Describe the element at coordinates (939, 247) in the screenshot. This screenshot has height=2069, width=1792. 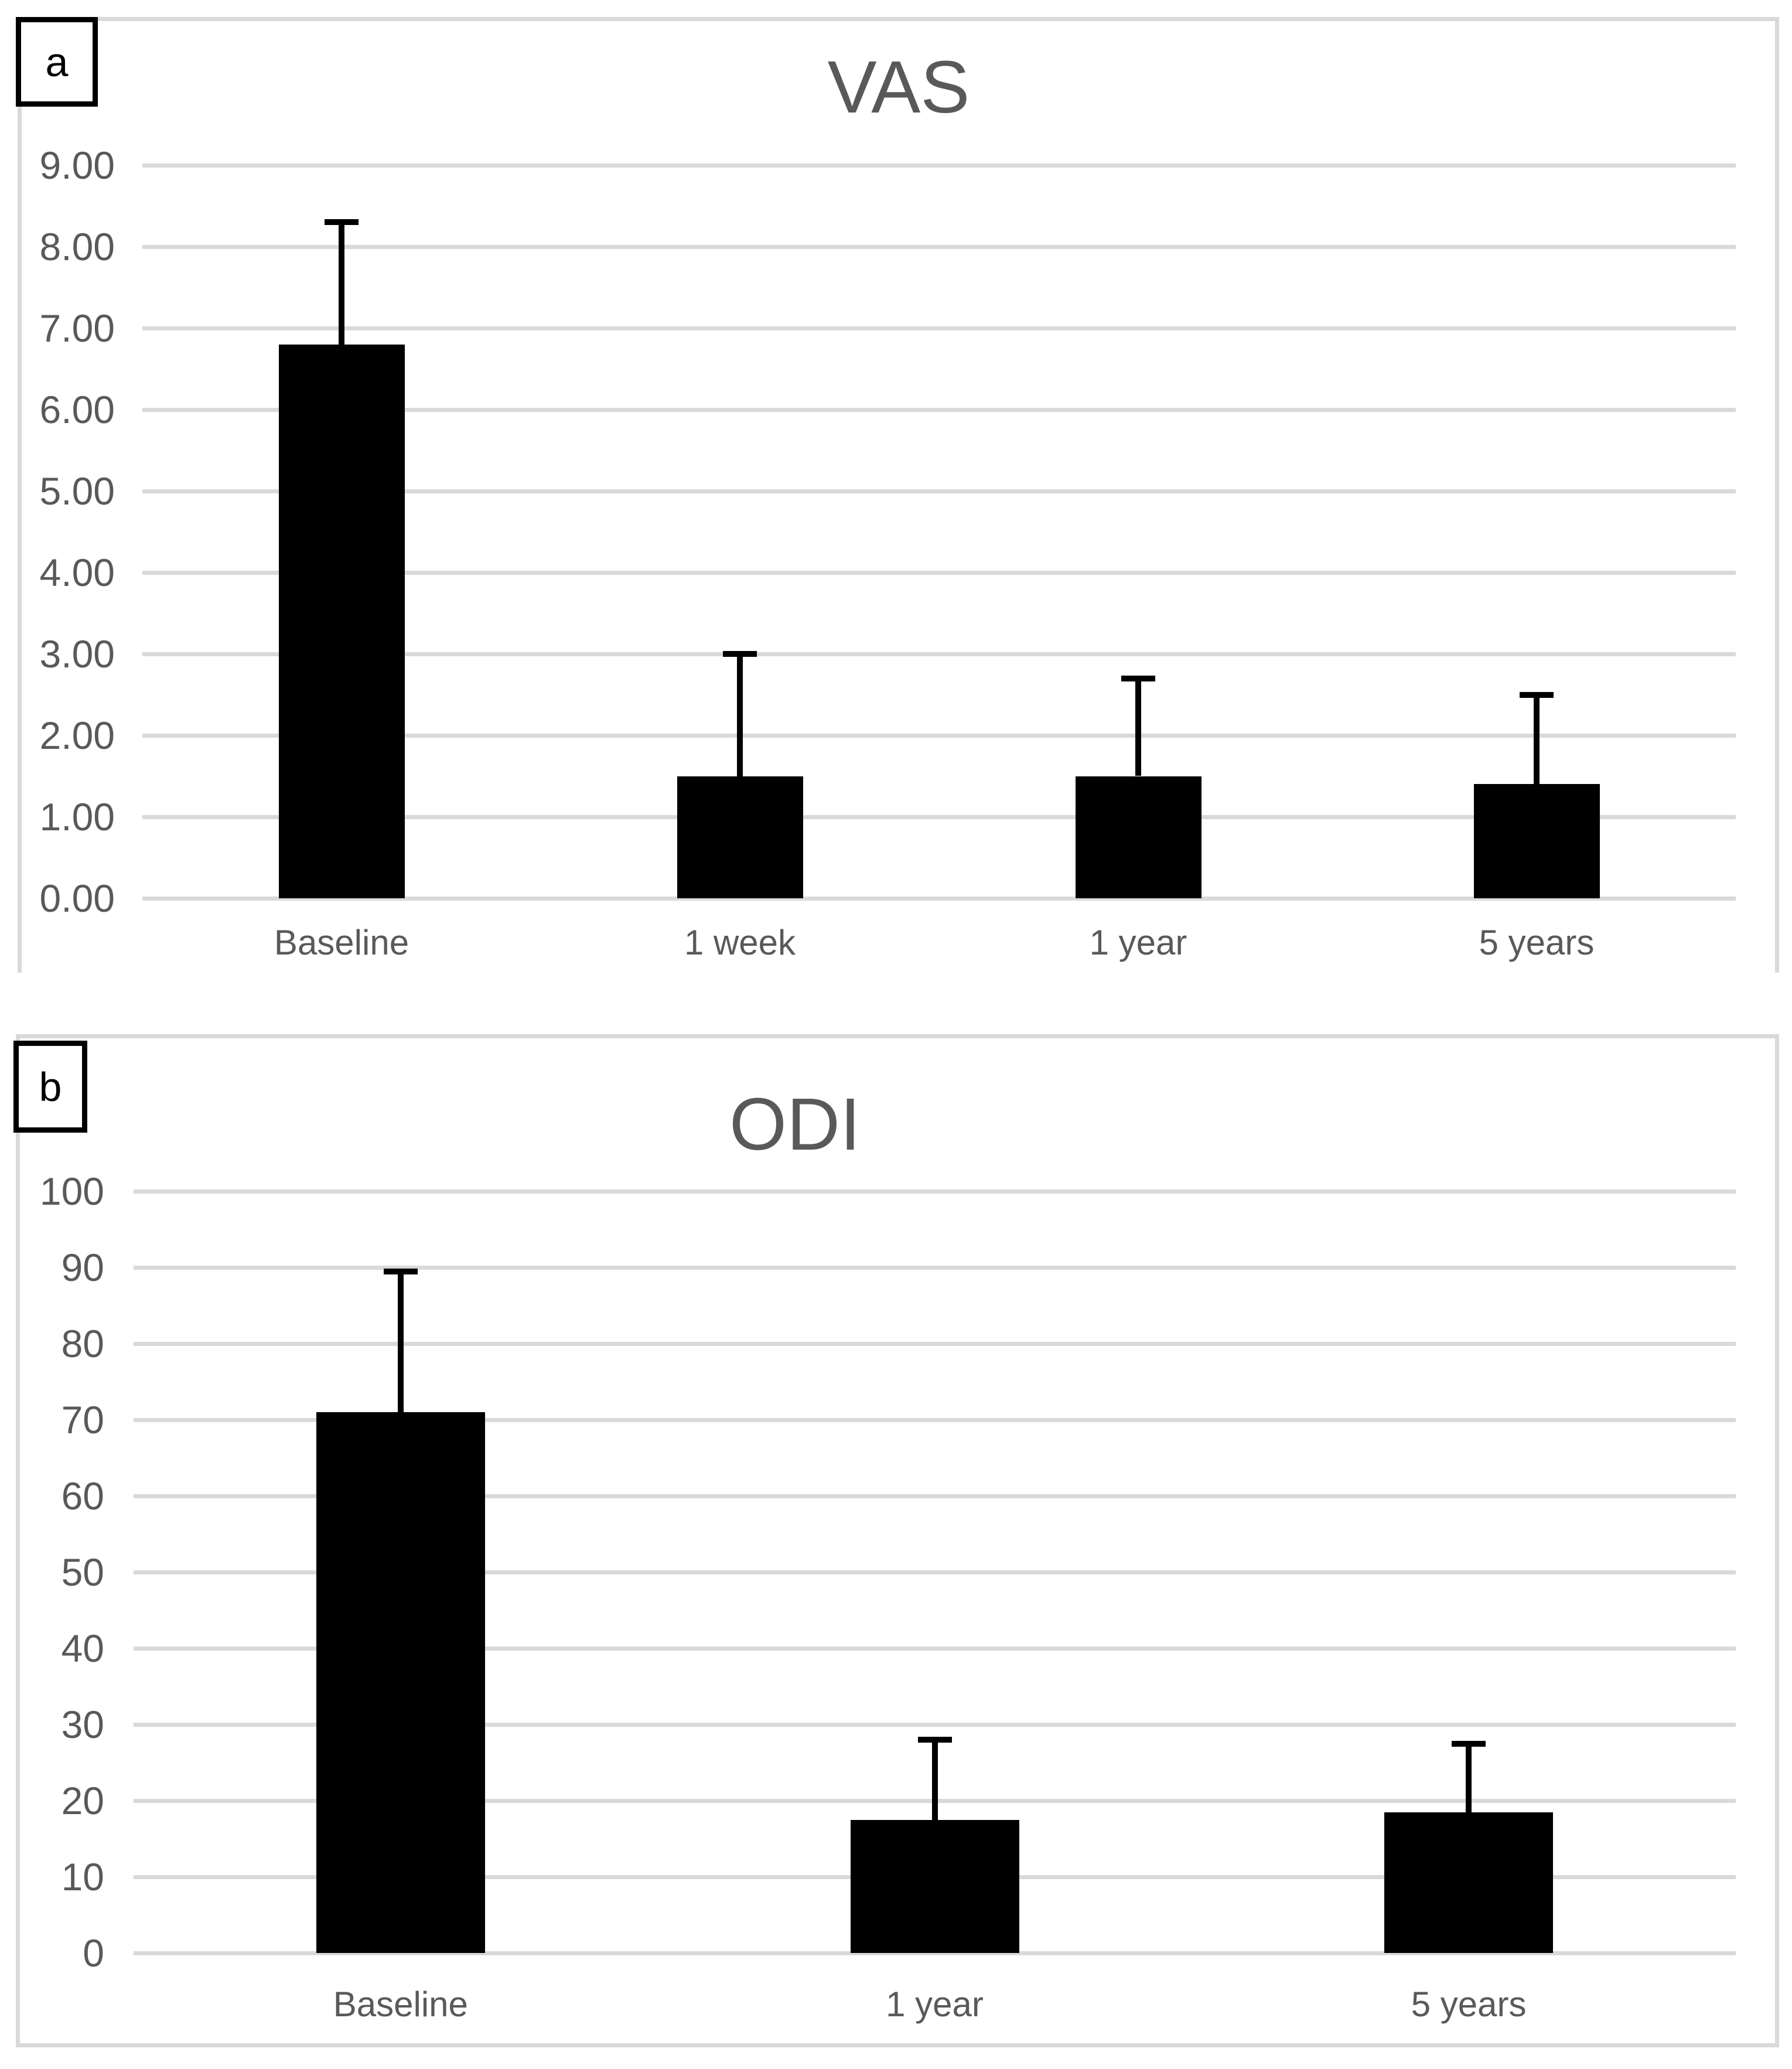
I see `gridline-8.00` at that location.